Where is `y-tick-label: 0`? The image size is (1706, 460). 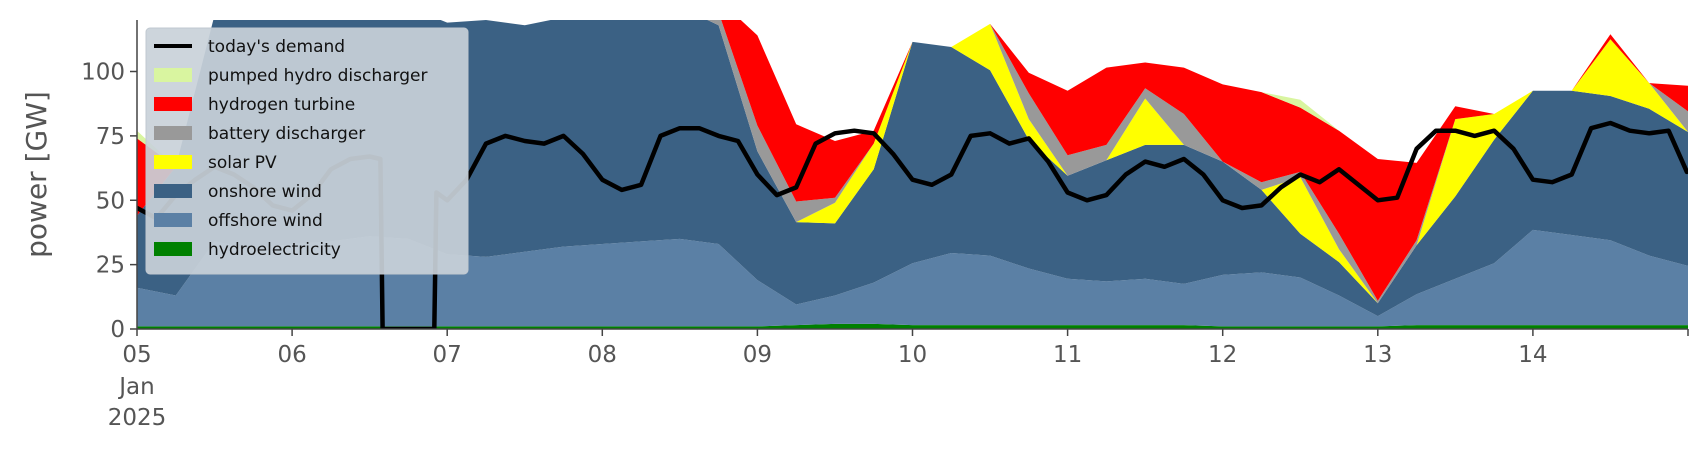
y-tick-label: 0 is located at coordinates (117, 330).